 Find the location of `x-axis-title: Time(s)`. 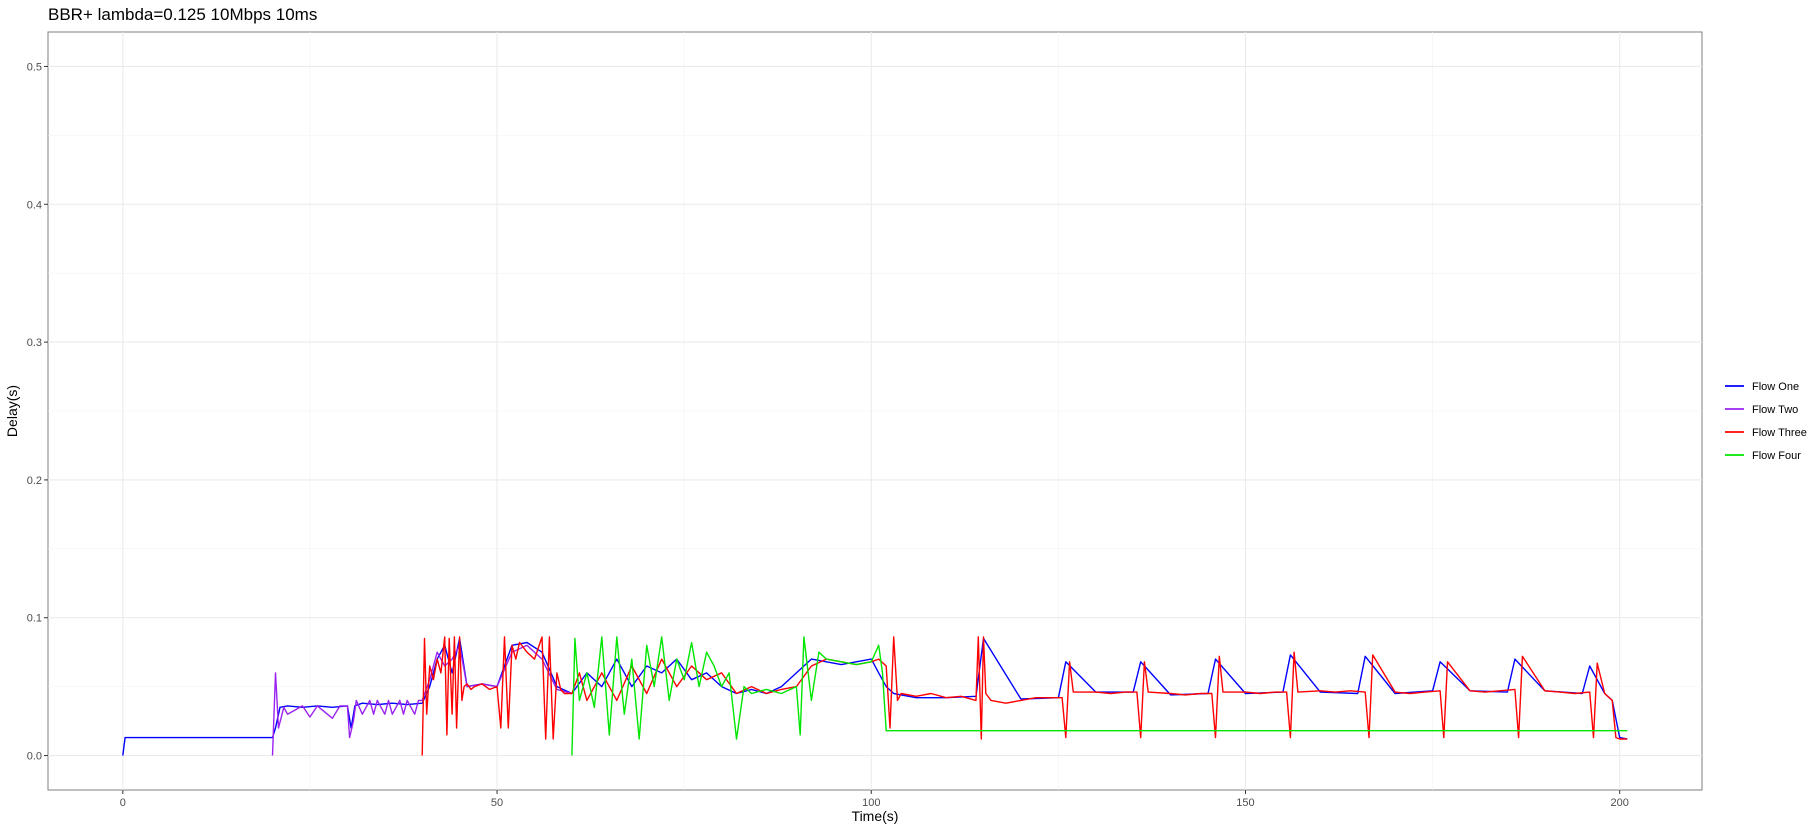

x-axis-title: Time(s) is located at coordinates (875, 816).